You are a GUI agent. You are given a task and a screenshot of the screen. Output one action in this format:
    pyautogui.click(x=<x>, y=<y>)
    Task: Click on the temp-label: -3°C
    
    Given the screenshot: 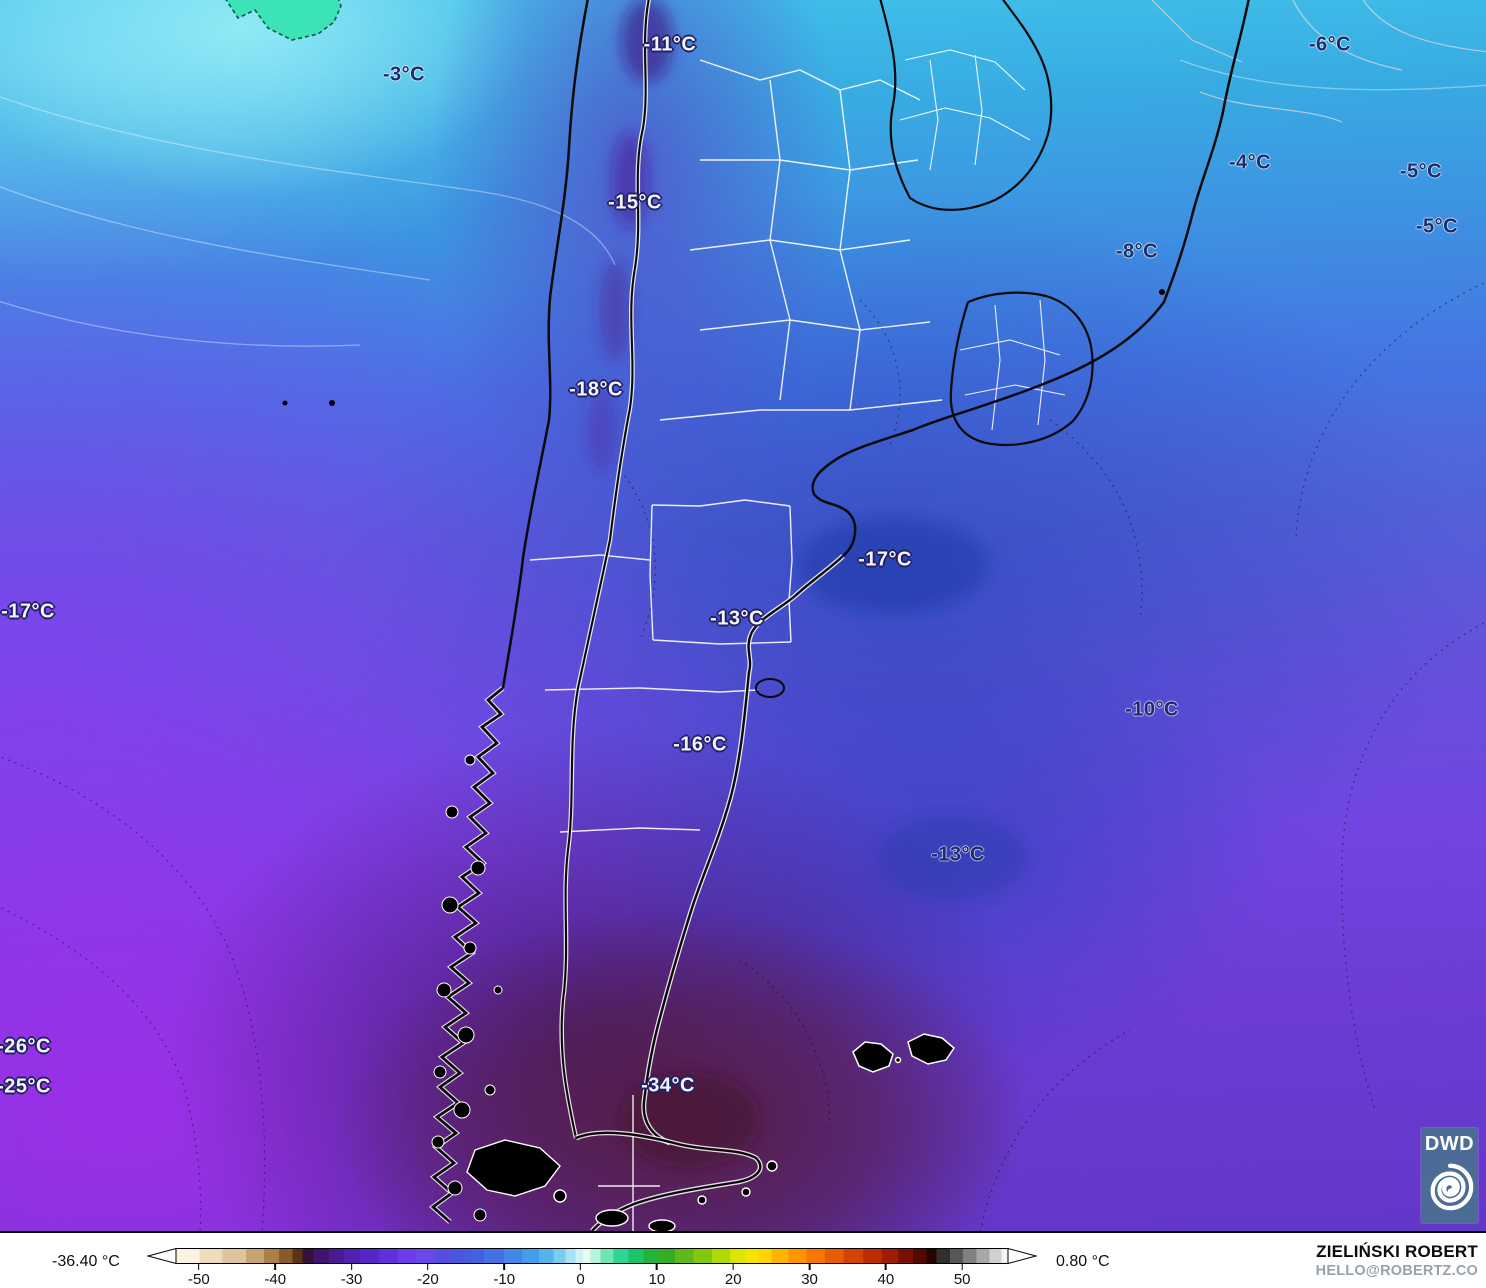 What is the action you would take?
    pyautogui.click(x=404, y=74)
    